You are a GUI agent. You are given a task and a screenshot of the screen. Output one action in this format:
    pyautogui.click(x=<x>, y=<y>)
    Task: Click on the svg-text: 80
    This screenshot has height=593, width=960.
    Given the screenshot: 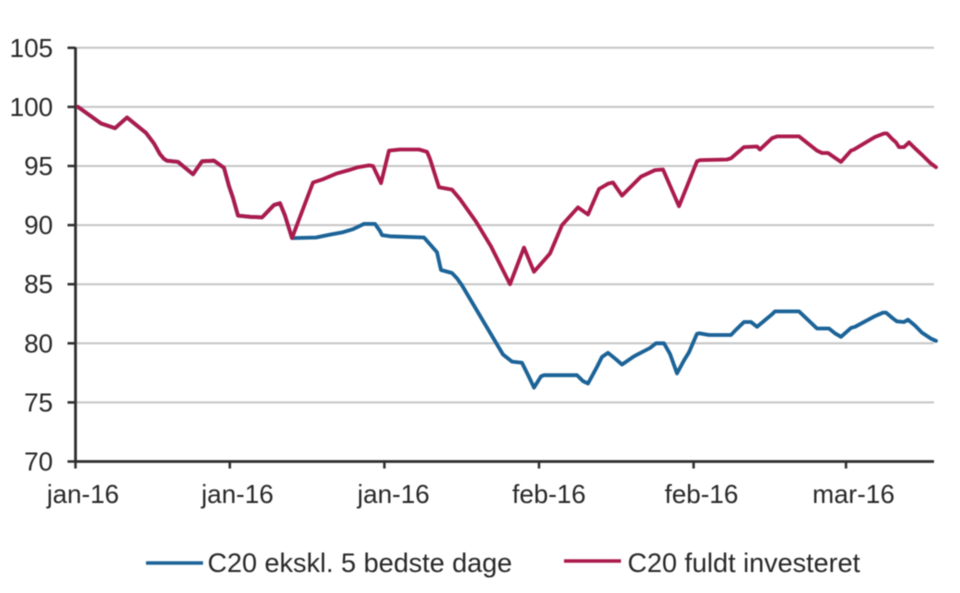 What is the action you would take?
    pyautogui.click(x=38, y=343)
    